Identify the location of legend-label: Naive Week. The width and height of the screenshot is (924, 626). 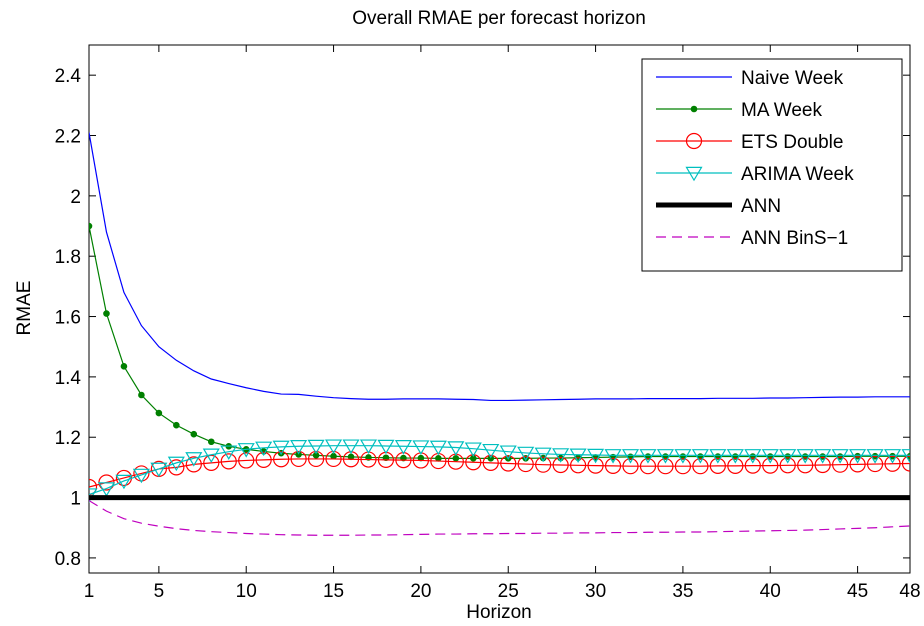
(792, 78).